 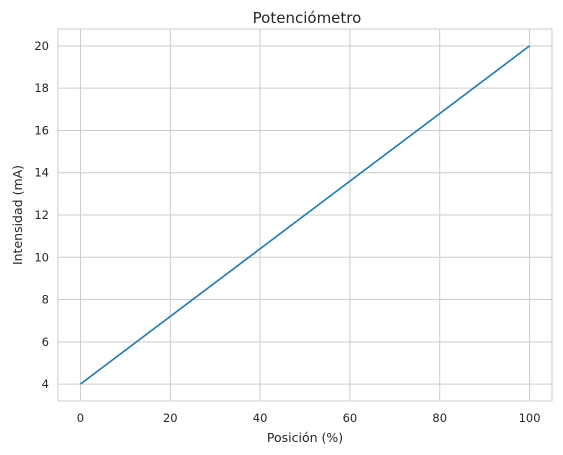 I want to click on chart-title: Potenciómetro, so click(x=307, y=18).